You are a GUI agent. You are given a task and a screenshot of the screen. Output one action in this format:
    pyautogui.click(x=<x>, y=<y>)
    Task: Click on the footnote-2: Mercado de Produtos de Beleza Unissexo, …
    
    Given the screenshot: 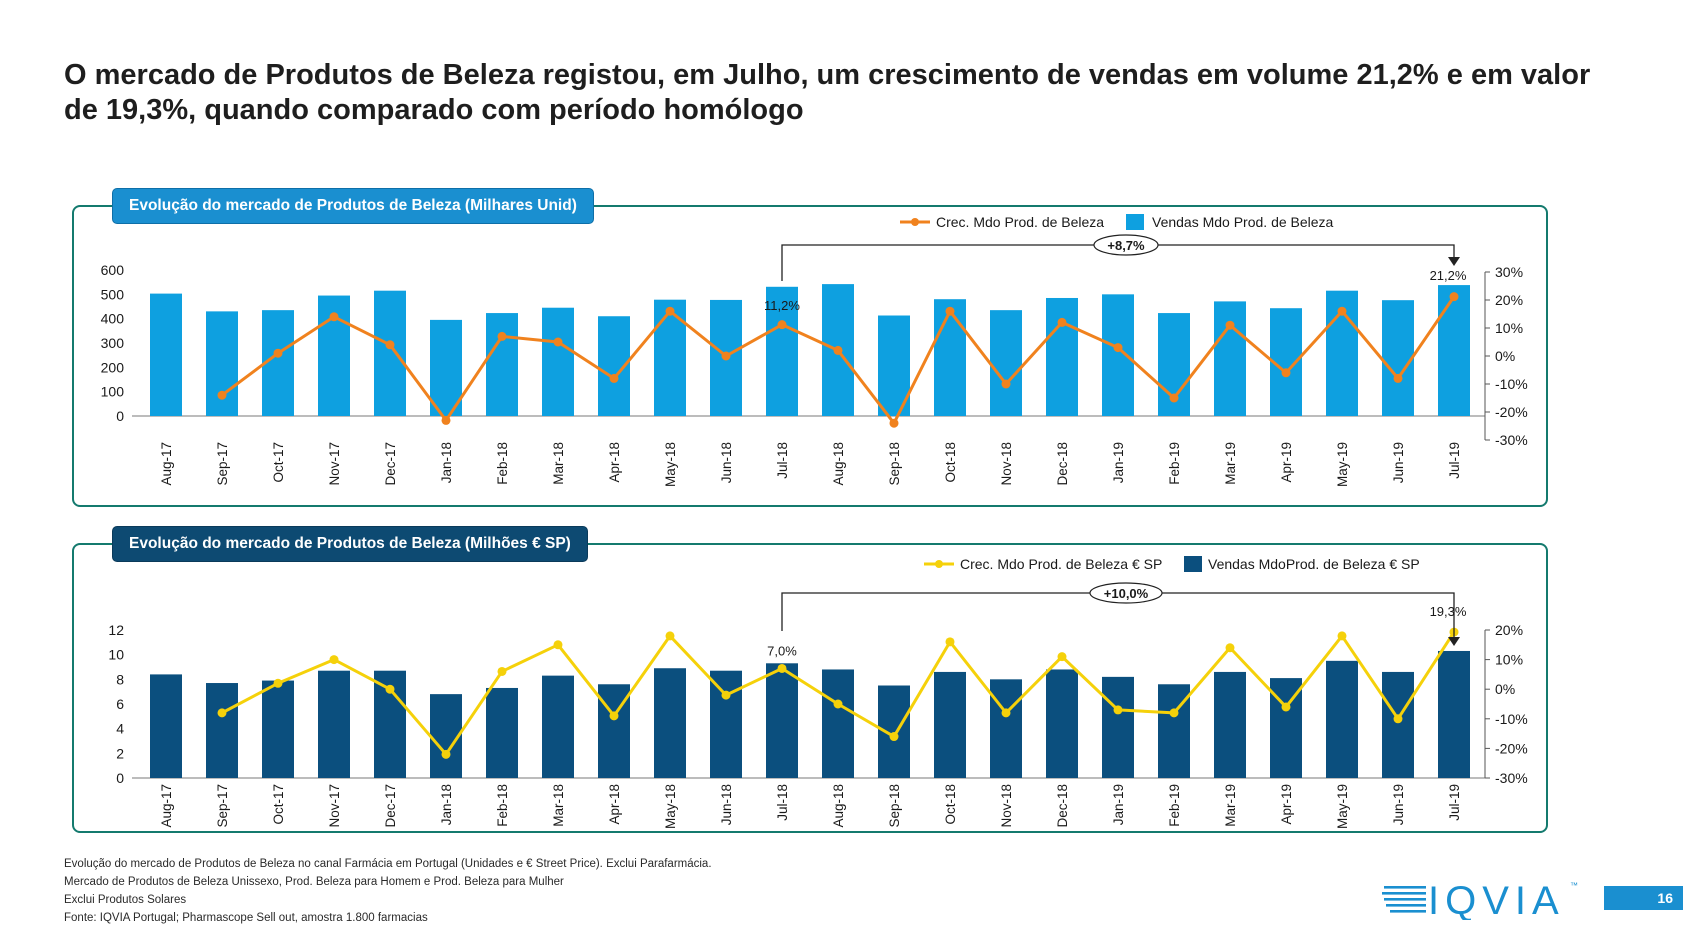 What is the action you would take?
    pyautogui.click(x=314, y=882)
    